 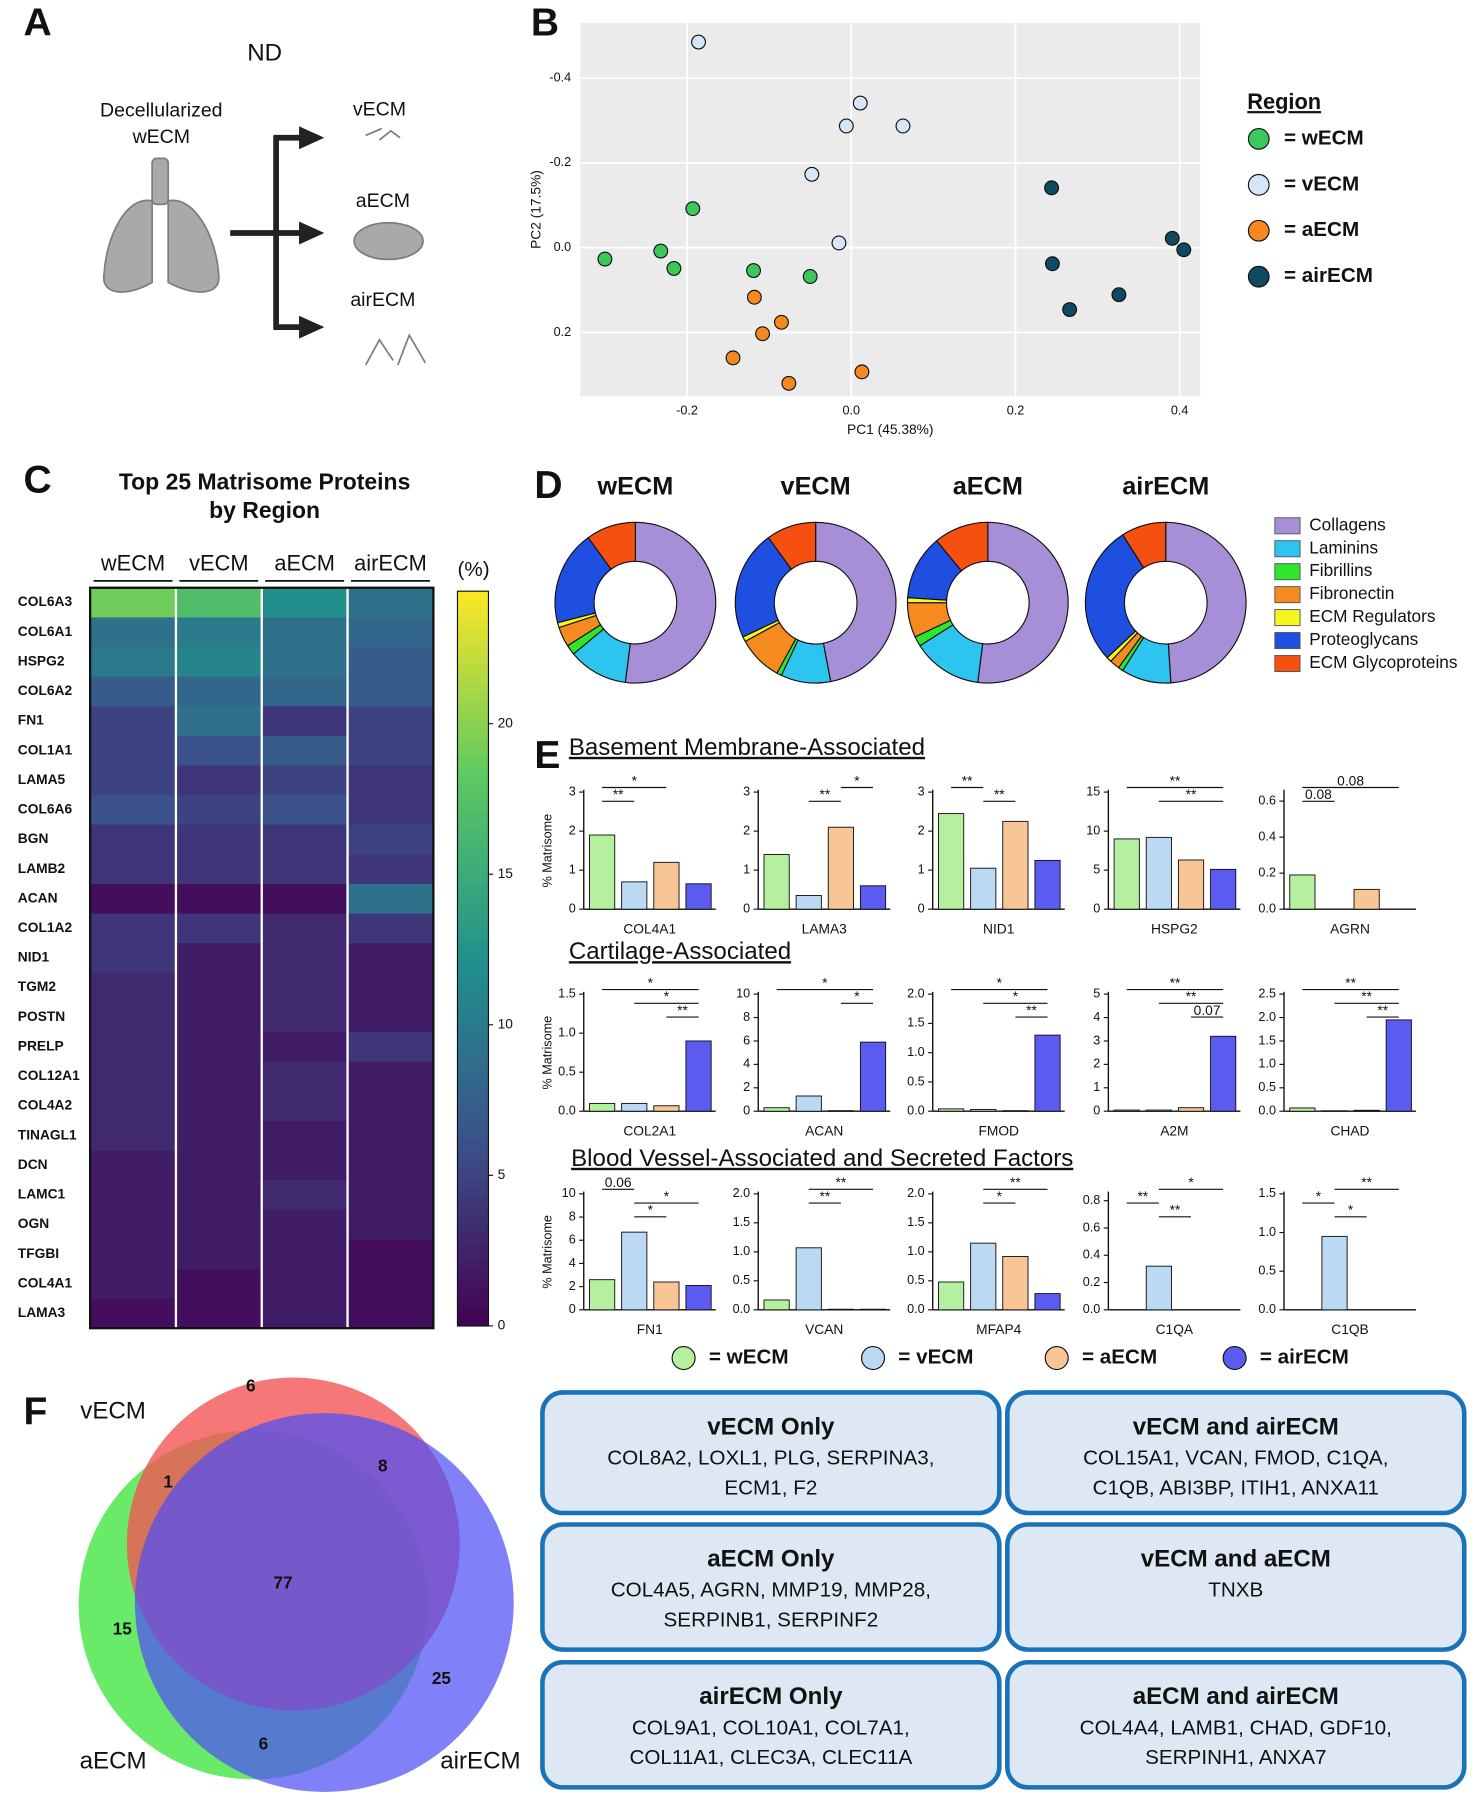 I want to click on row-label: DCN, so click(x=33, y=1164).